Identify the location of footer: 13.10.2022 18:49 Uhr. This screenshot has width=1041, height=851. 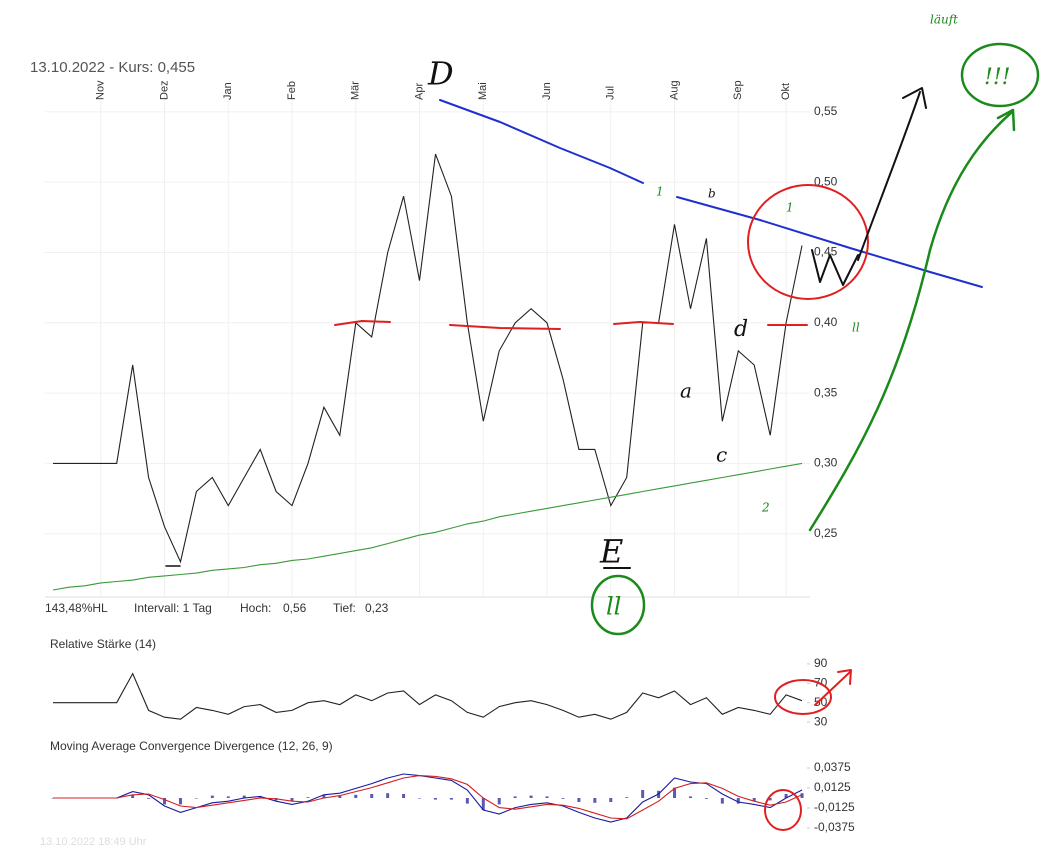
(93, 842).